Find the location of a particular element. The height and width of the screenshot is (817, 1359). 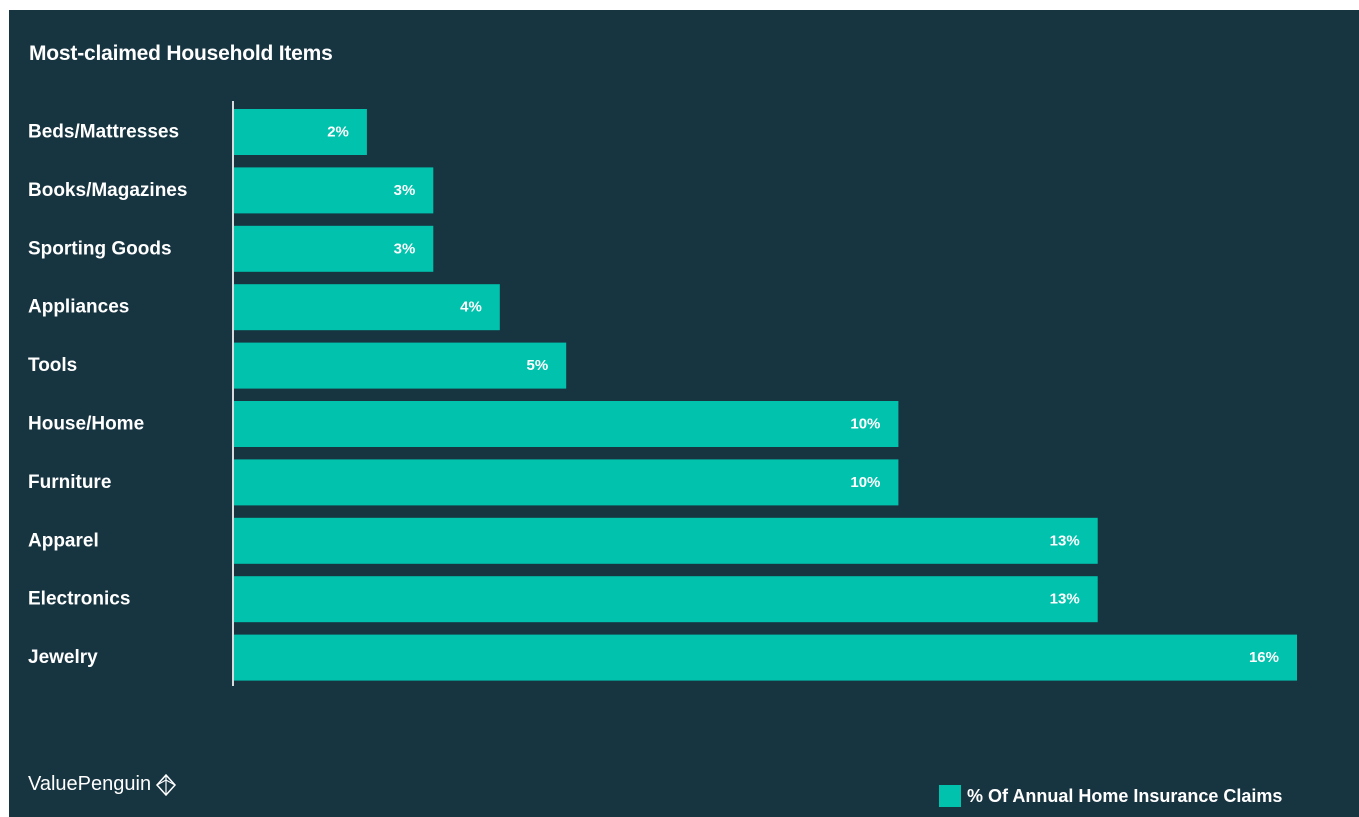

category-label-tools: Tools is located at coordinates (52, 365).